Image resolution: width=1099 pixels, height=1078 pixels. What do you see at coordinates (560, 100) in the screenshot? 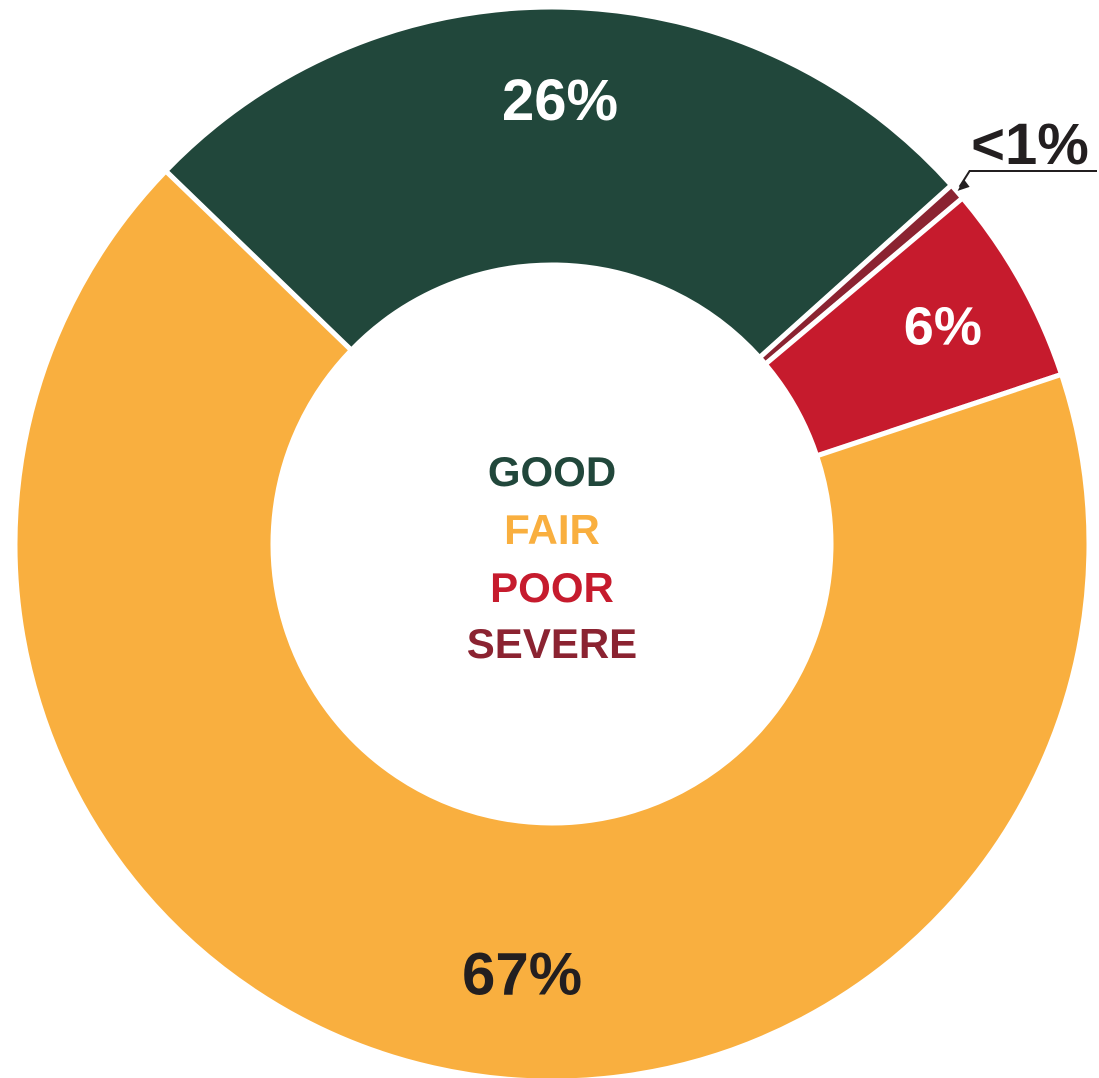
I see `value-label-good: 26%` at bounding box center [560, 100].